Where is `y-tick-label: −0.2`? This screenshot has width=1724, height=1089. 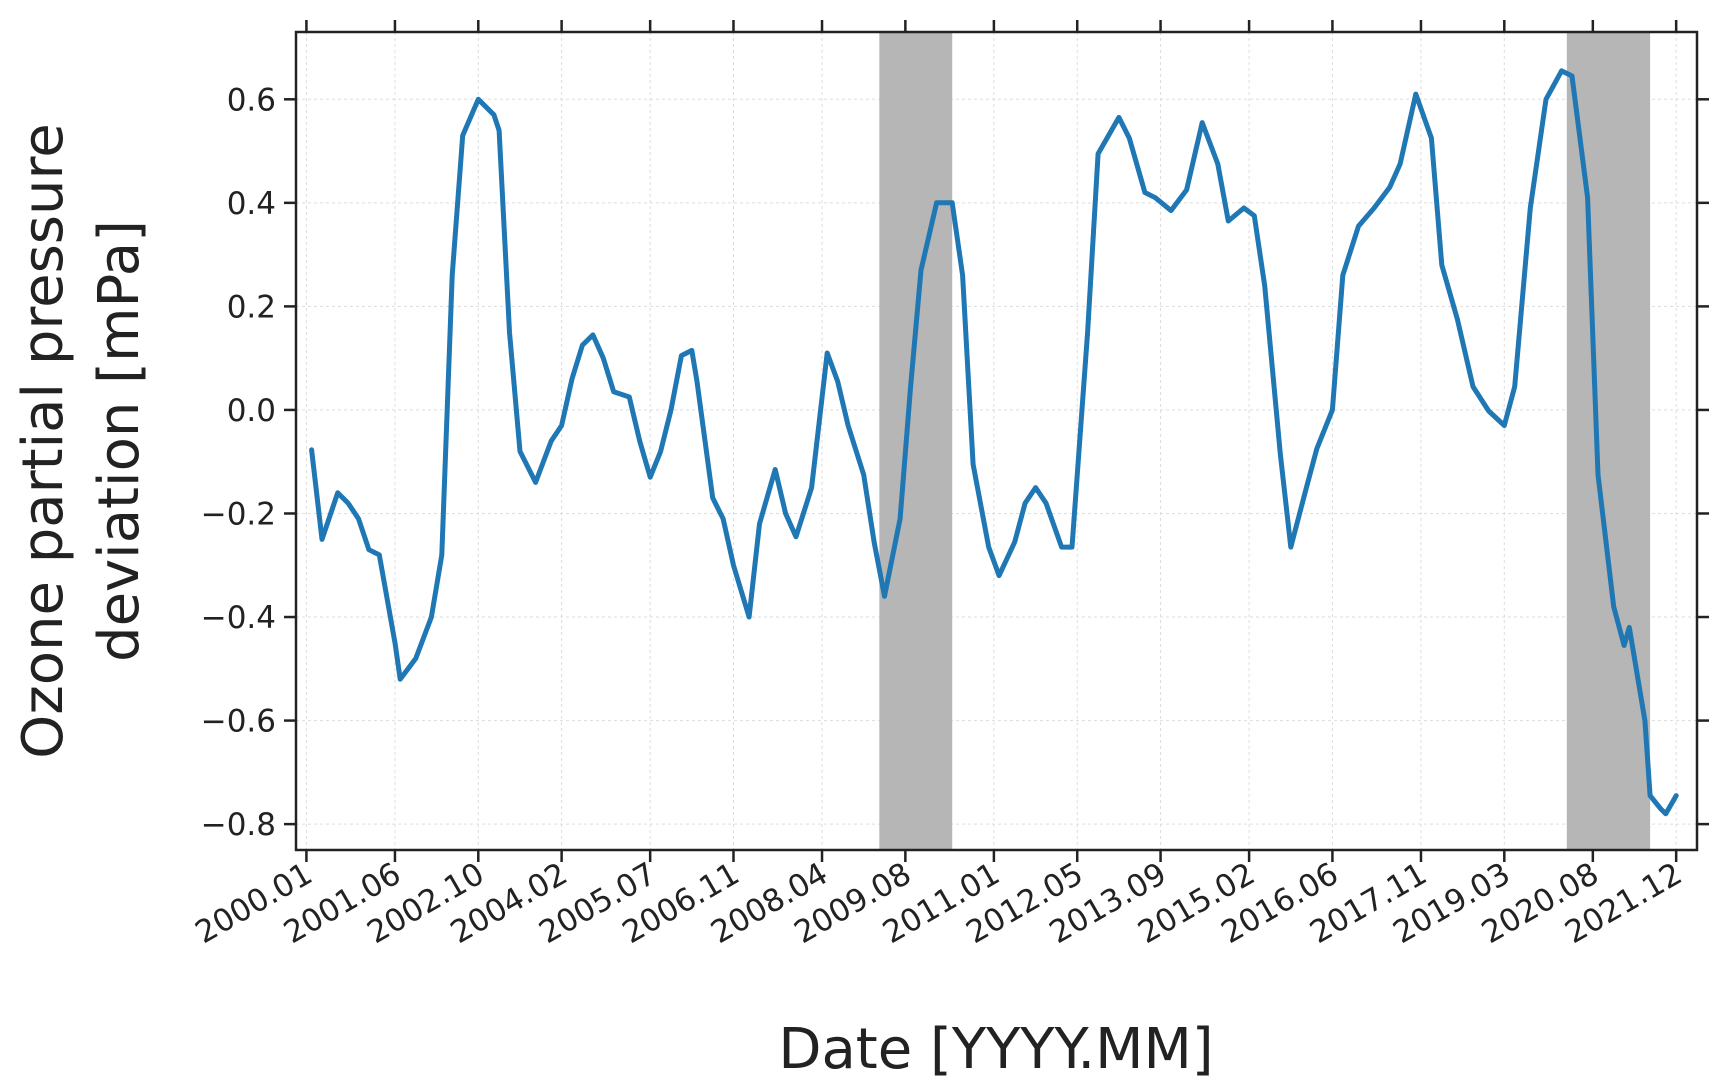
y-tick-label: −0.2 is located at coordinates (238, 514).